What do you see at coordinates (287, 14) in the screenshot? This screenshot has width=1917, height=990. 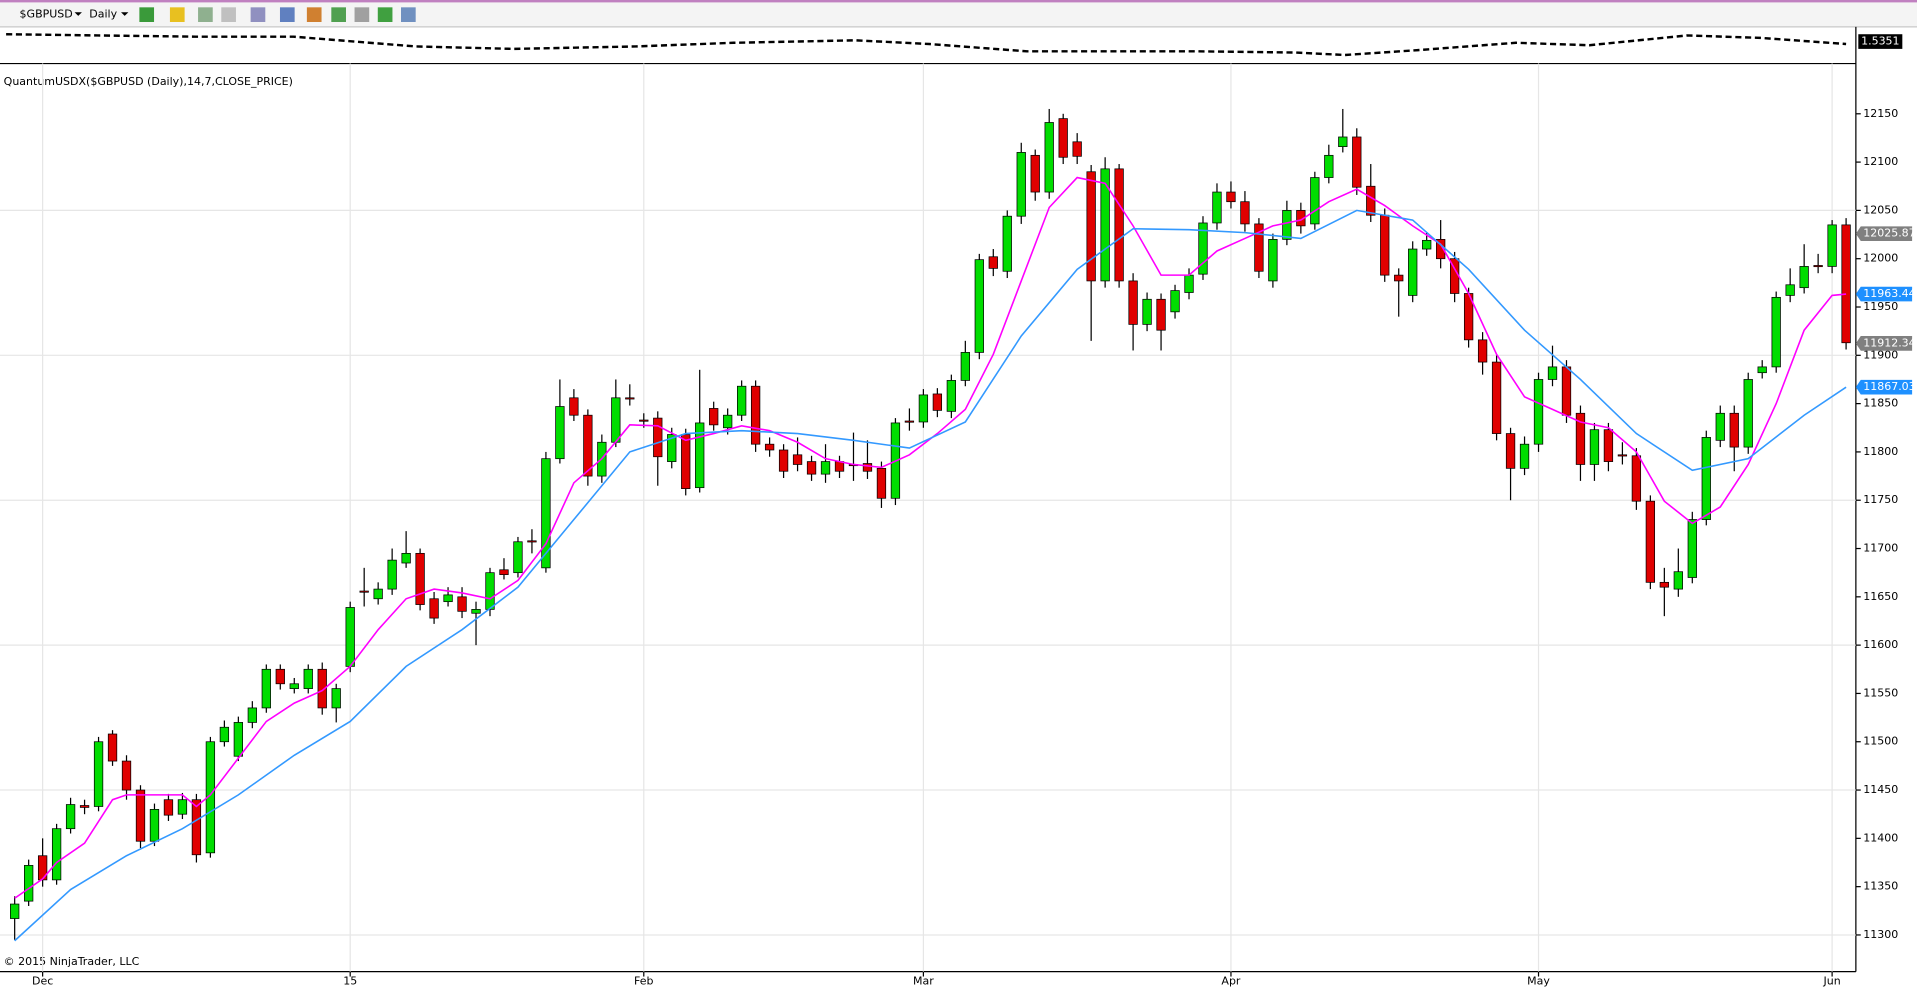 I see `zoom-button` at bounding box center [287, 14].